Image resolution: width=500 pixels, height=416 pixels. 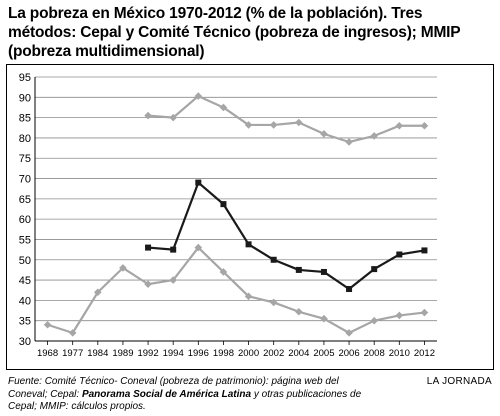 I want to click on y-tick-label: 85, so click(x=25, y=119).